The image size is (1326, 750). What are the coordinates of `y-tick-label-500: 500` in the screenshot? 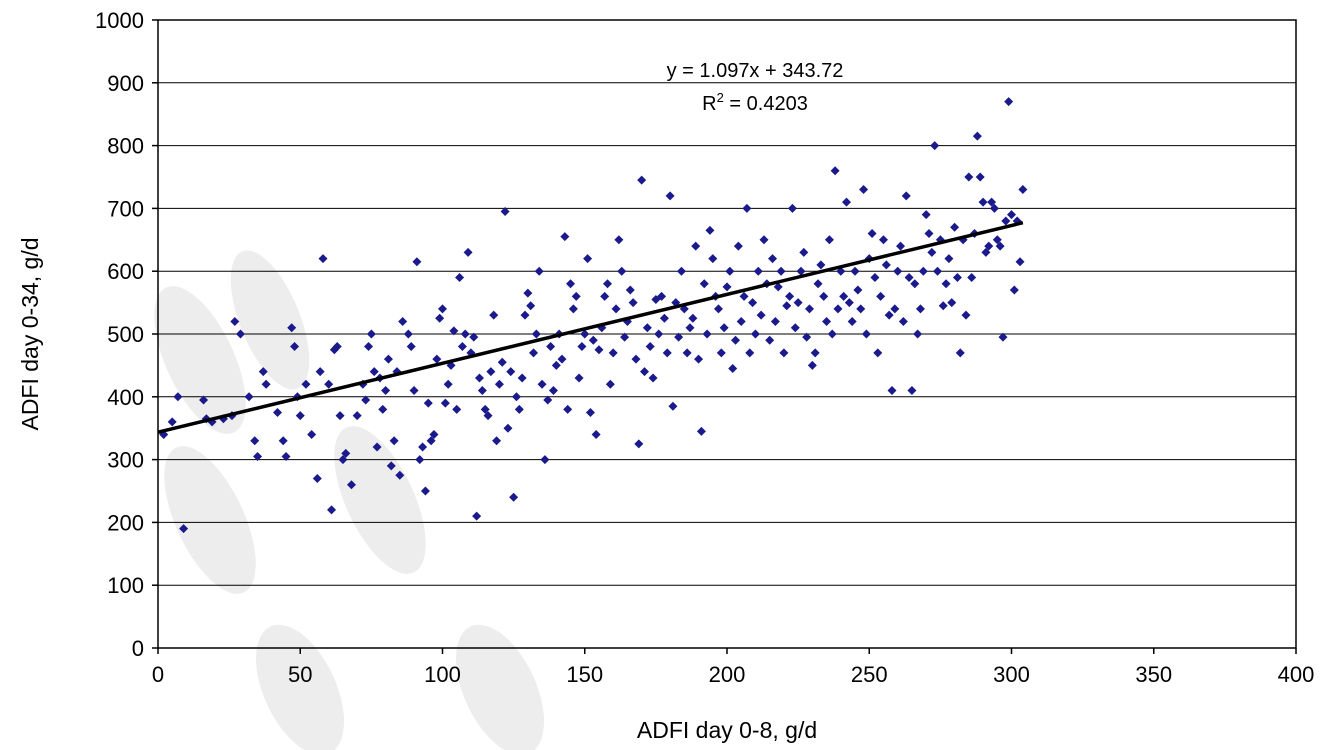 It's located at (125, 334).